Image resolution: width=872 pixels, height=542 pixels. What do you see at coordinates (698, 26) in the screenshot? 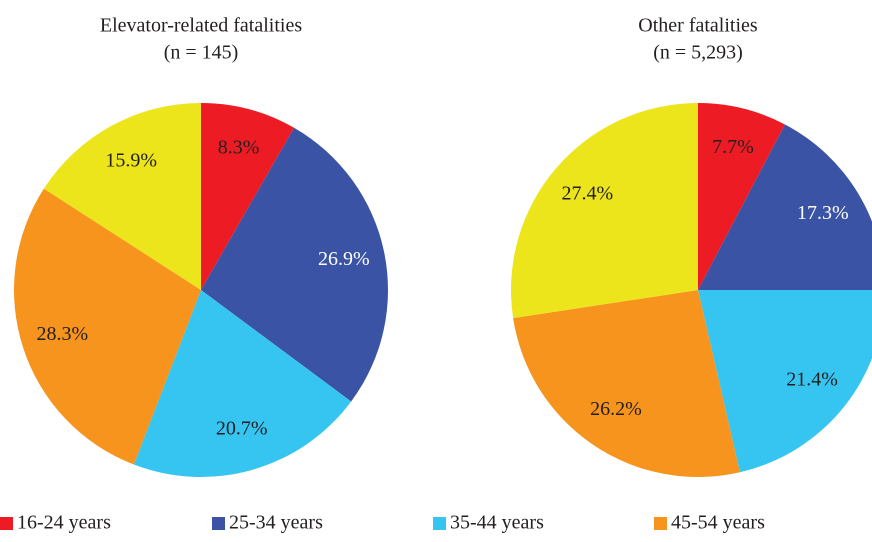
I see `chart-title: Other fatalities` at bounding box center [698, 26].